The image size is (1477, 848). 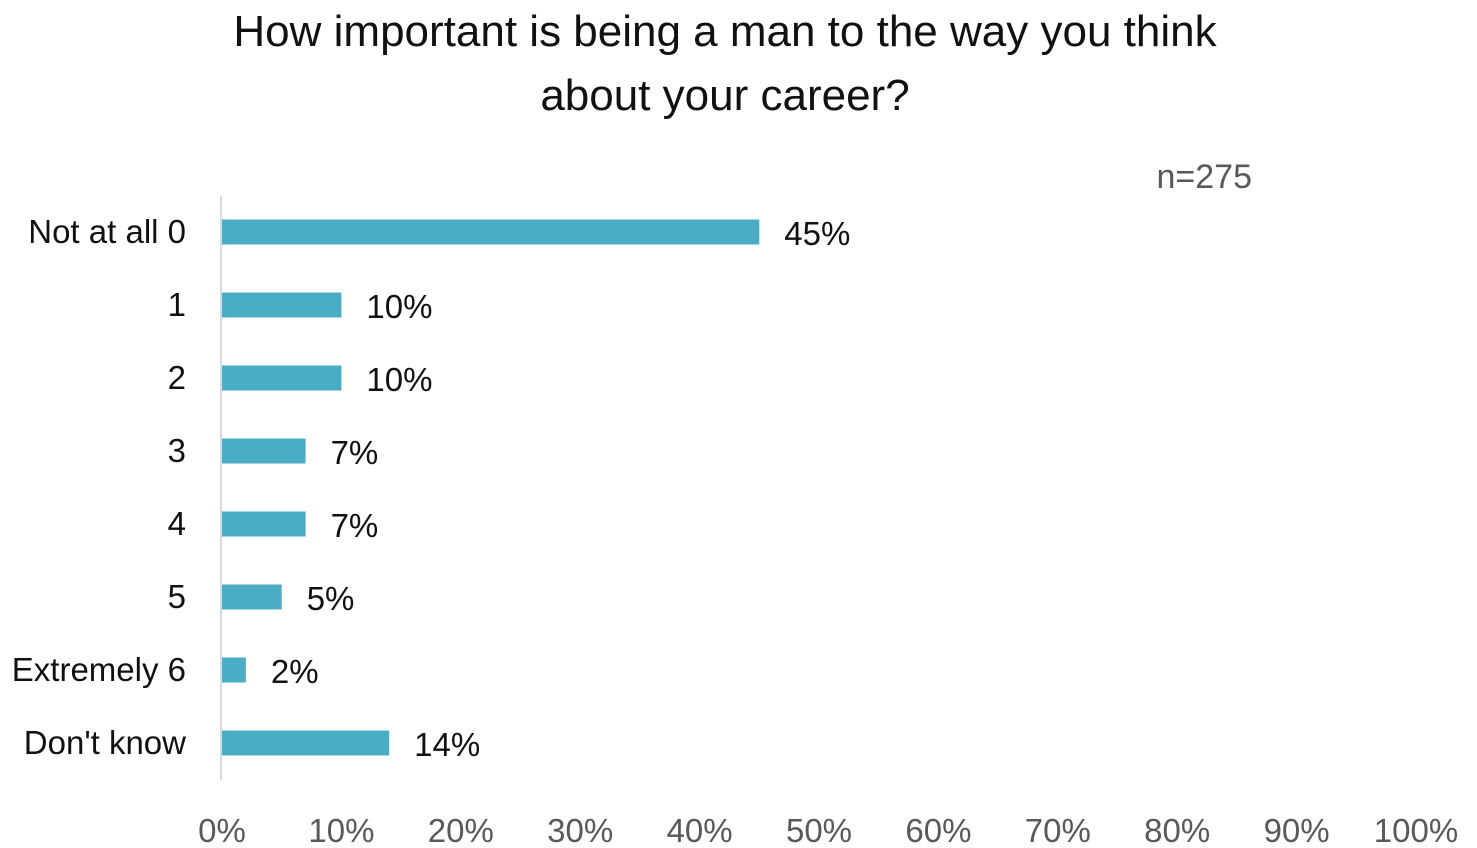 What do you see at coordinates (177, 450) in the screenshot?
I see `category-label: 3` at bounding box center [177, 450].